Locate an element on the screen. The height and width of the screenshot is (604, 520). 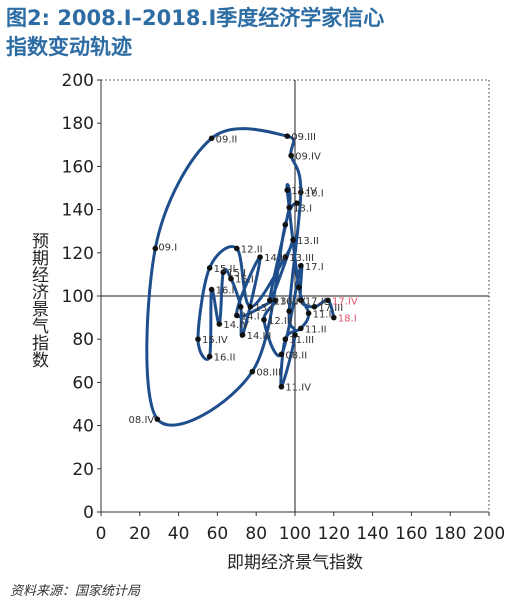
y-tick-label: 60 is located at coordinates (83, 383).